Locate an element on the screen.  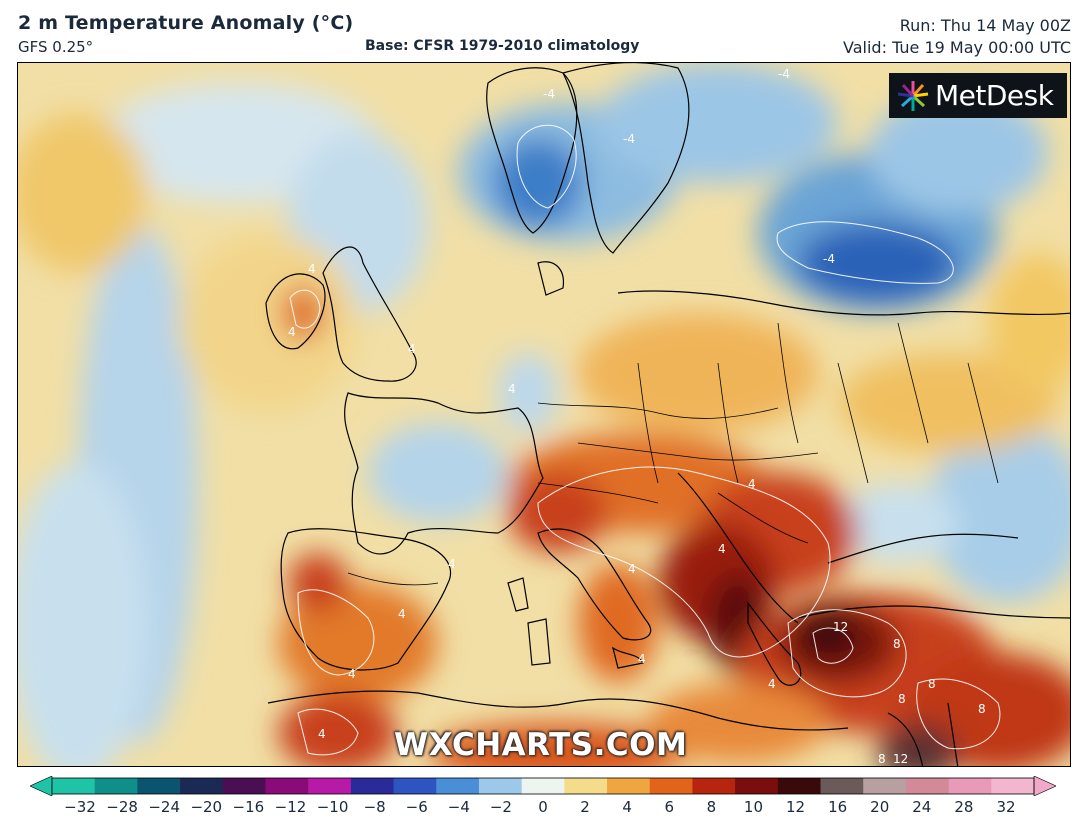
colorbar-tick-label: 28 is located at coordinates (964, 807).